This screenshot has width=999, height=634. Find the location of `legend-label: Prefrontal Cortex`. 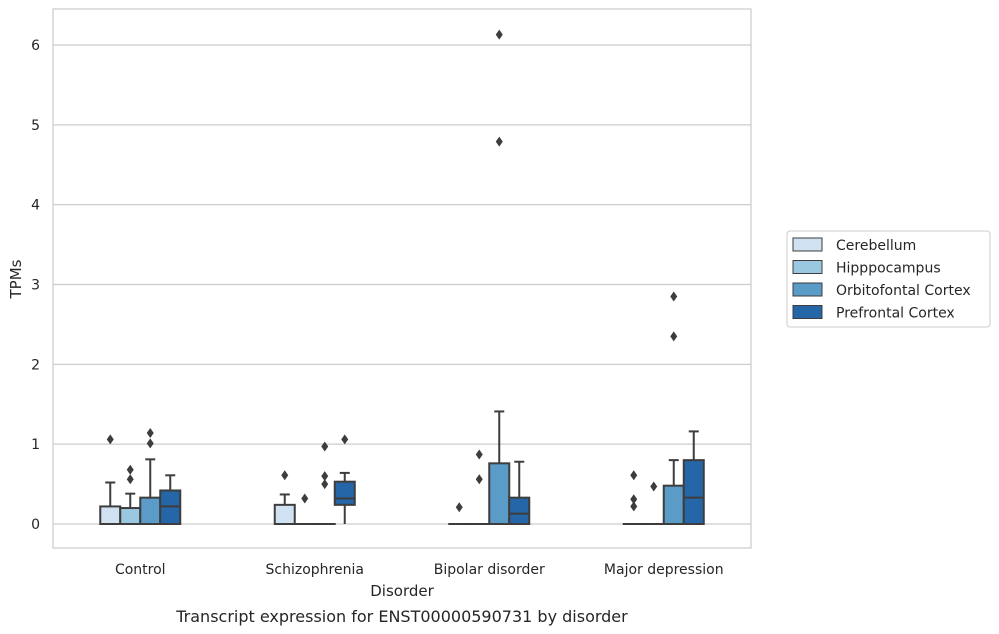

legend-label: Prefrontal Cortex is located at coordinates (895, 314).